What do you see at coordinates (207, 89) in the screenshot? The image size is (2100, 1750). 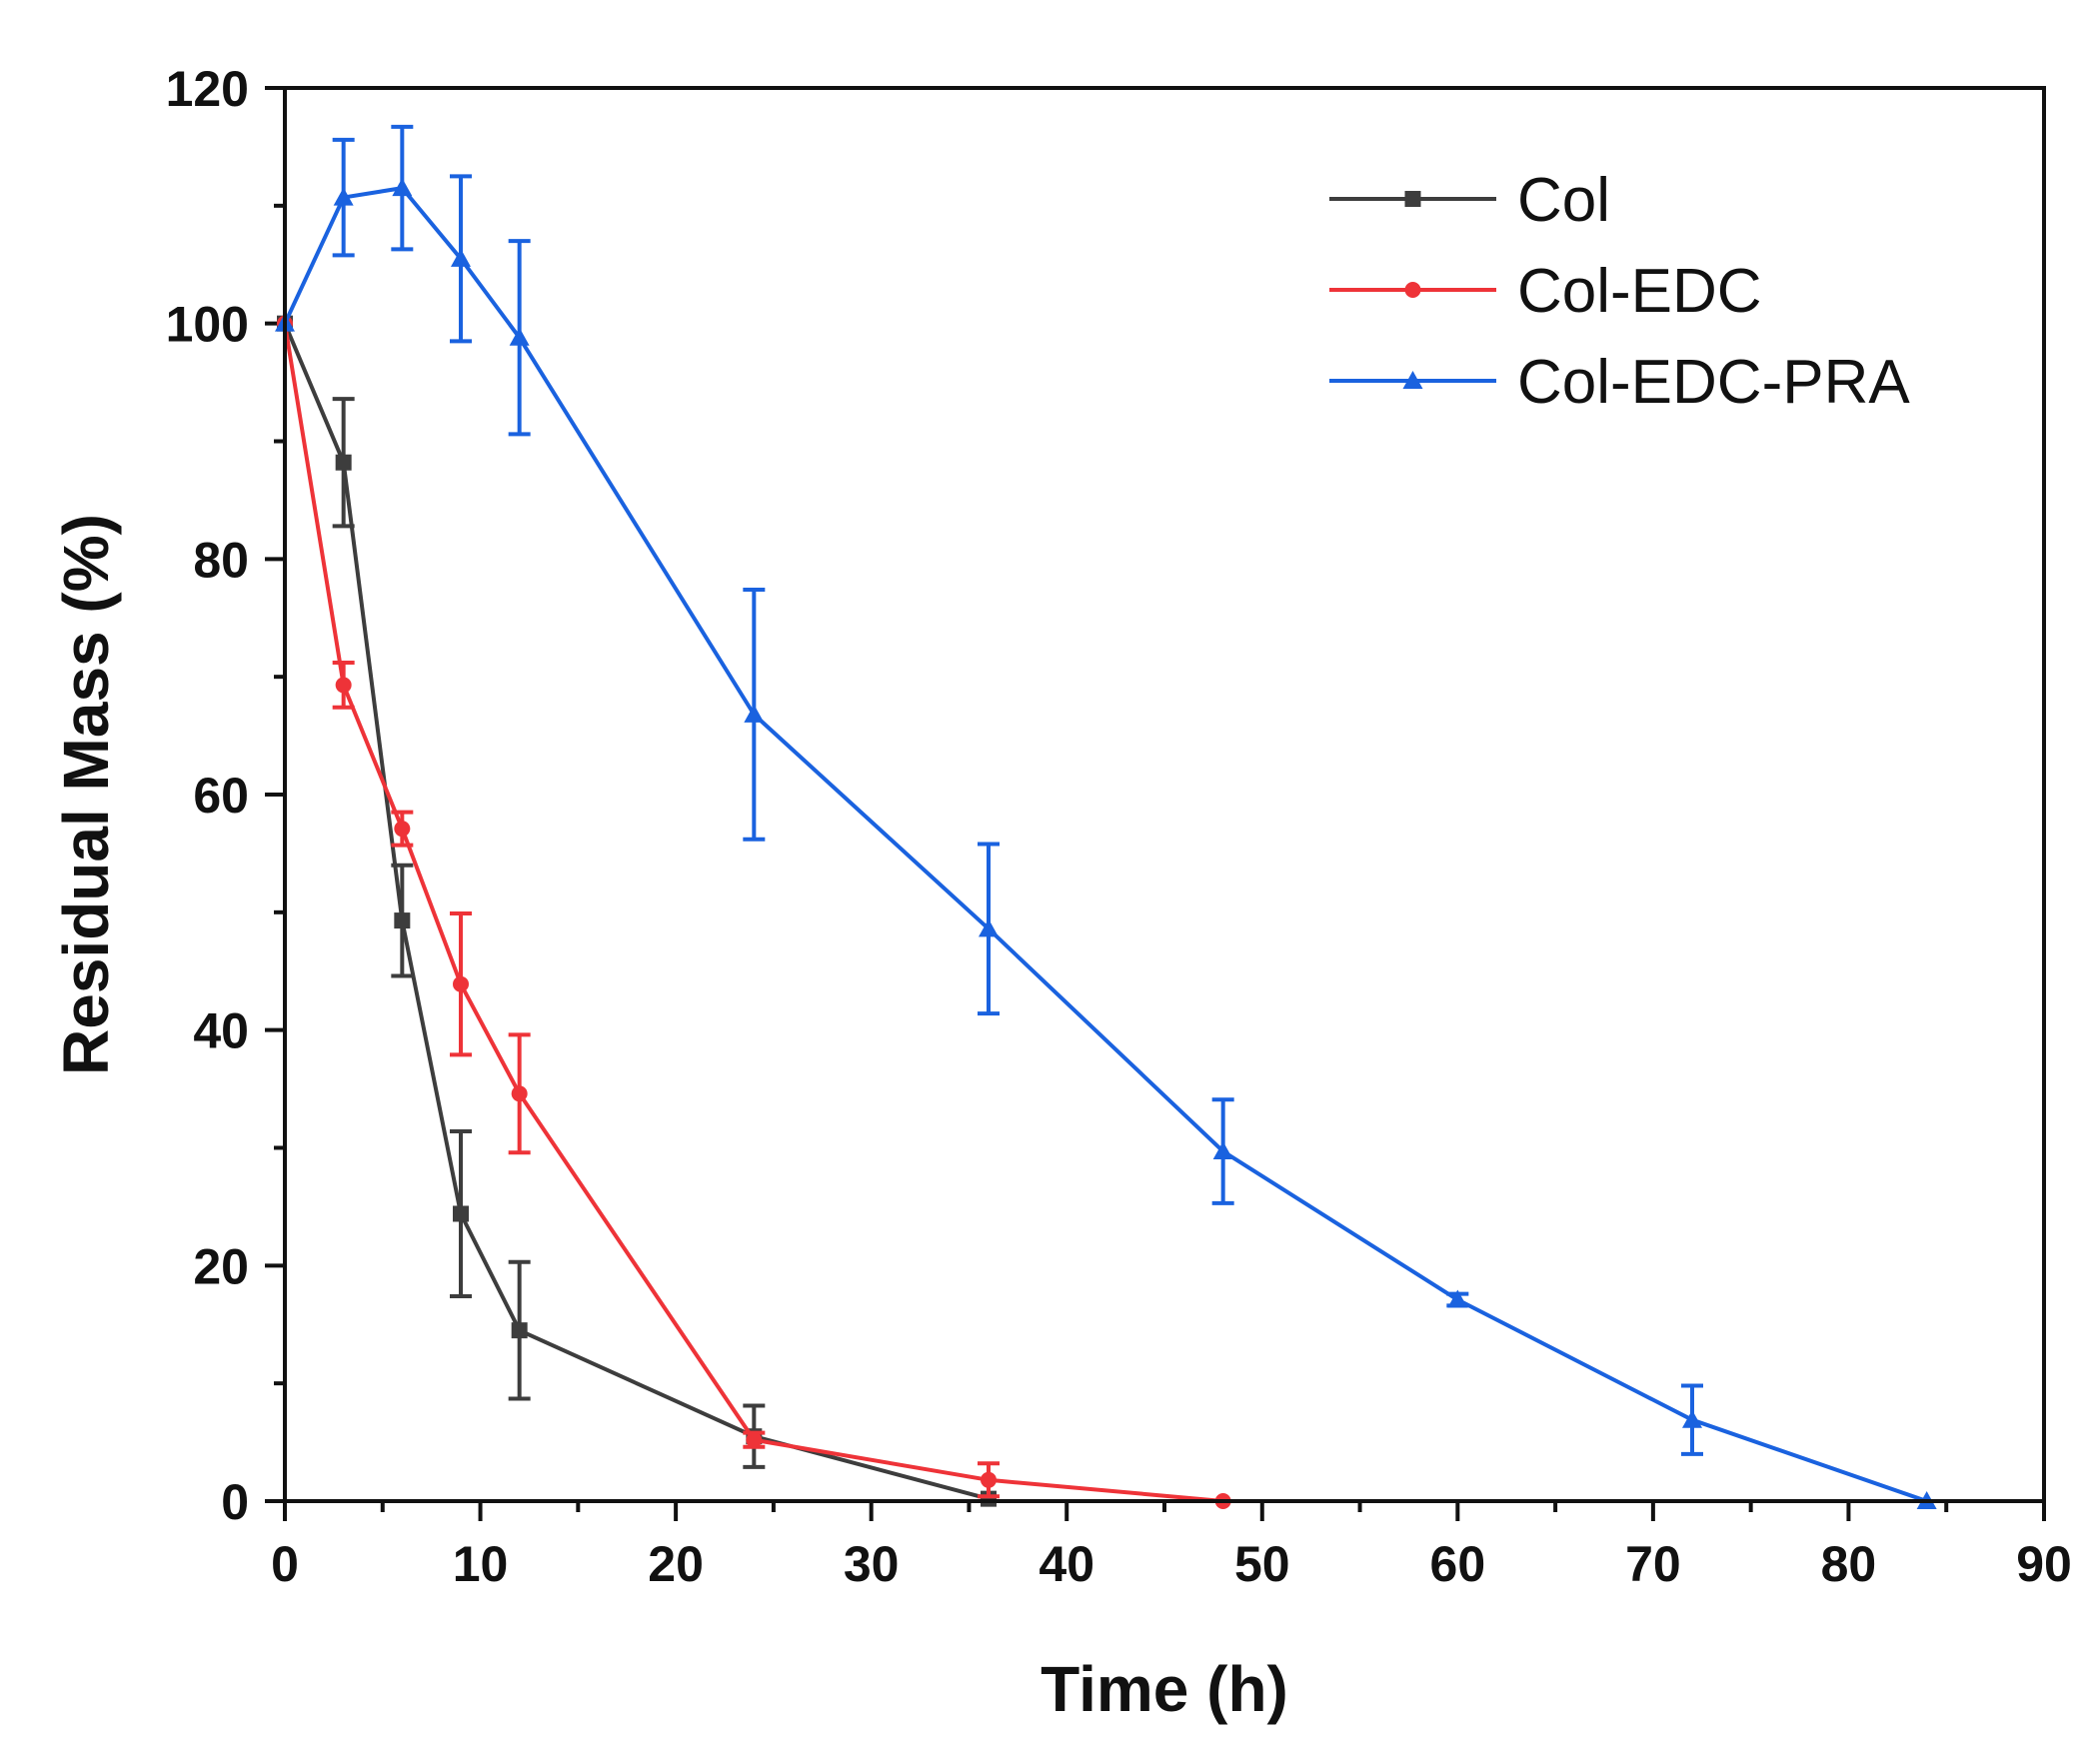 I see `y-tick-label: 120` at bounding box center [207, 89].